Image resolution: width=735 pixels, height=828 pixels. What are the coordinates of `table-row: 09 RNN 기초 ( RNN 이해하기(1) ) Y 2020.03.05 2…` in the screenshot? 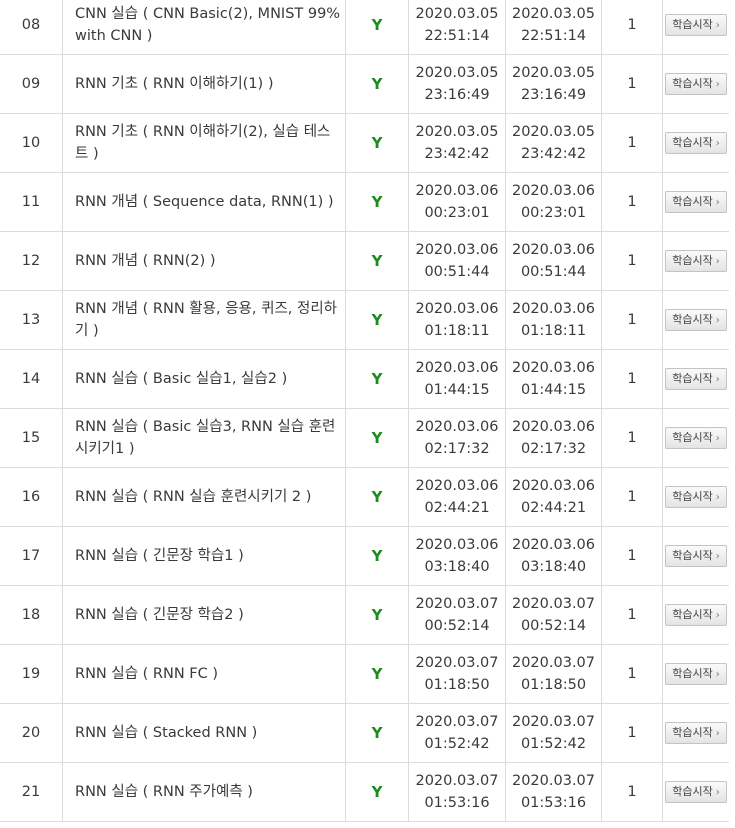 It's located at (364, 84).